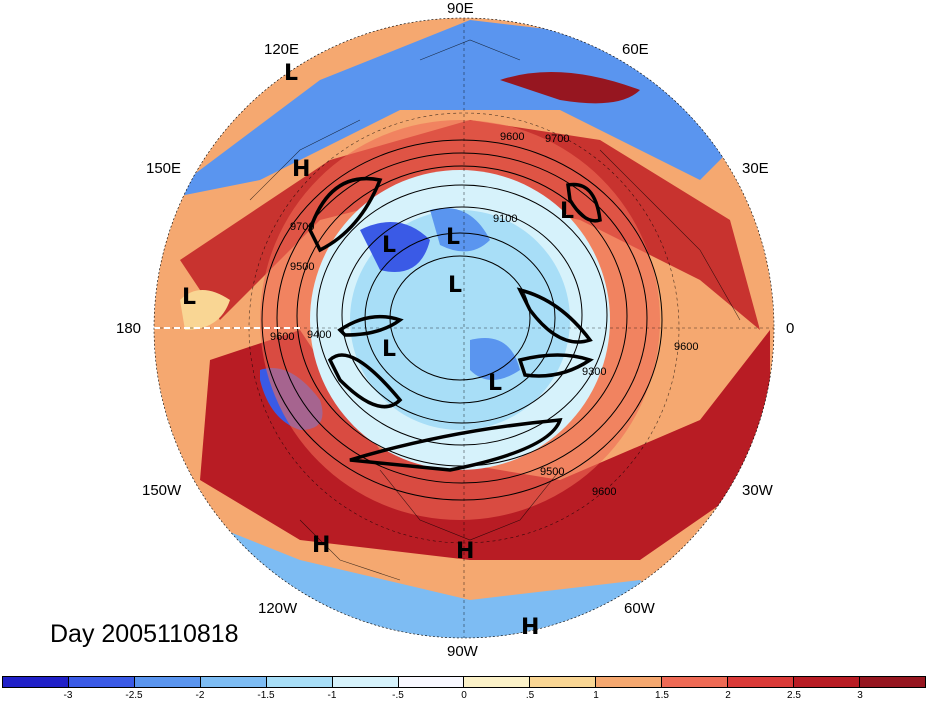  I want to click on contour-label: 9100, so click(505, 219).